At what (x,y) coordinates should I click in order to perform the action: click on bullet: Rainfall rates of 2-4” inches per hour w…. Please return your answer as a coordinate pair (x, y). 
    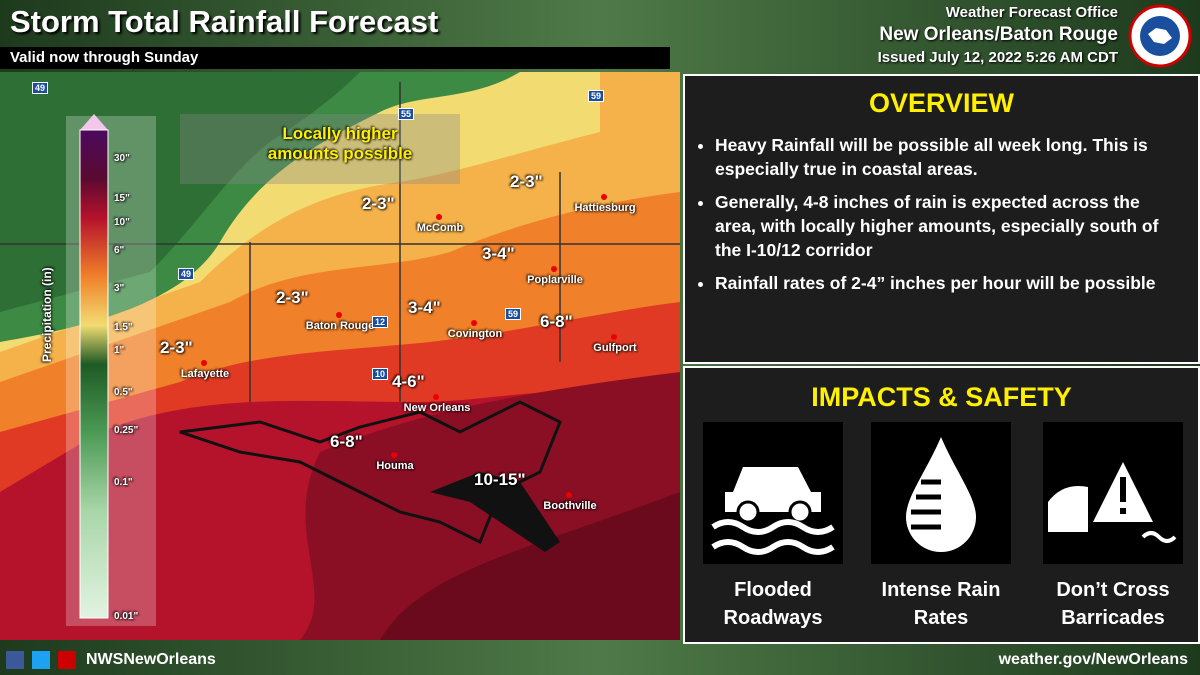
    Looking at the image, I should click on (946, 283).